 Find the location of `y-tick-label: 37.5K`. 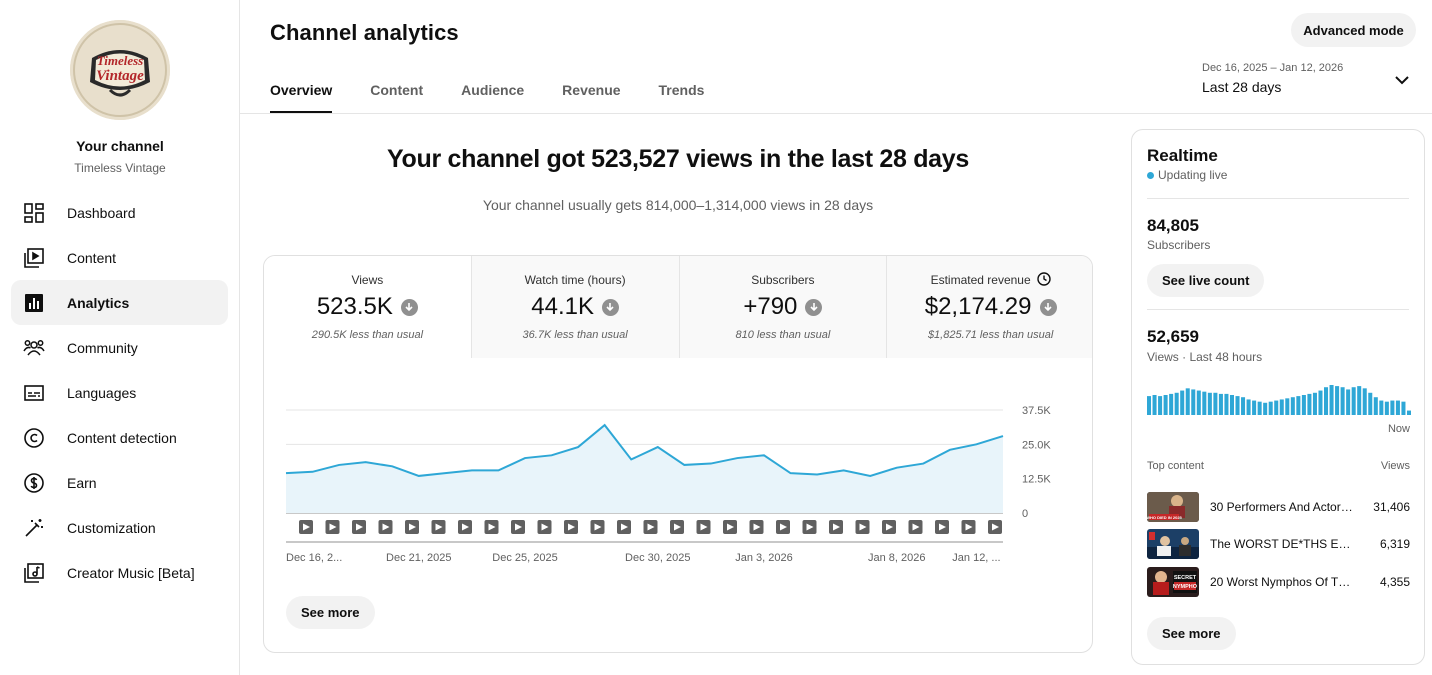

y-tick-label: 37.5K is located at coordinates (1036, 411).